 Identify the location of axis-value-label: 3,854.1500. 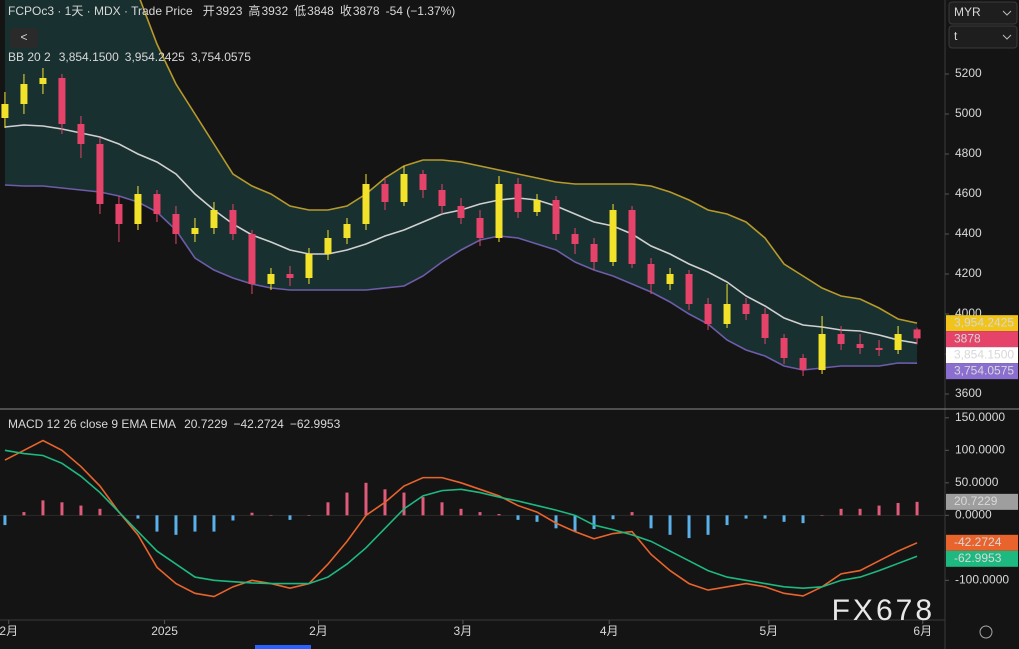
(984, 354).